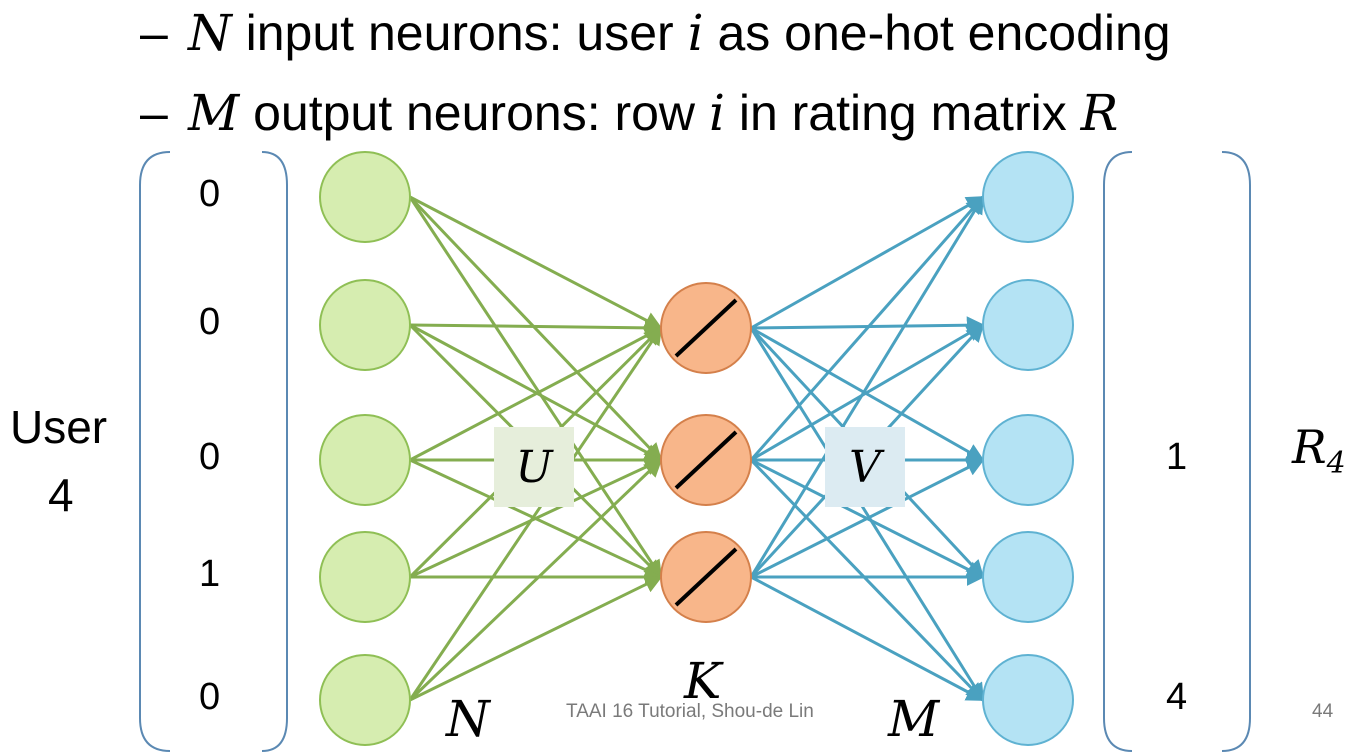 The width and height of the screenshot is (1368, 754). What do you see at coordinates (1323, 711) in the screenshot?
I see `page-number: 44` at bounding box center [1323, 711].